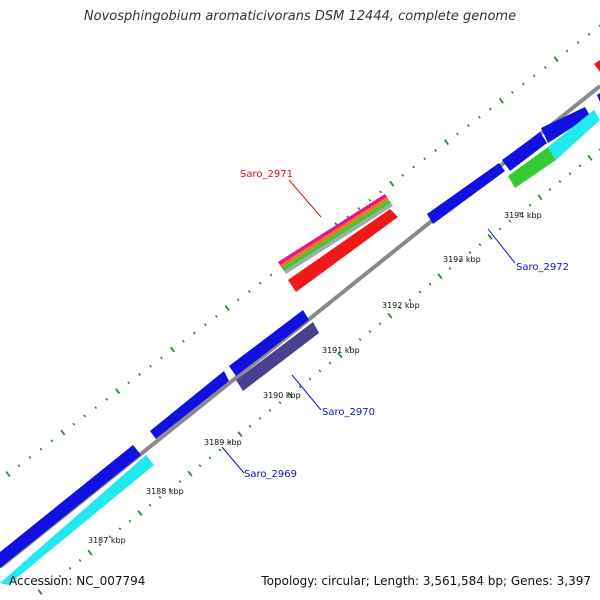 The image size is (600, 600). Describe the element at coordinates (282, 395) in the screenshot. I see `scale-label: 3190 kbp` at that location.